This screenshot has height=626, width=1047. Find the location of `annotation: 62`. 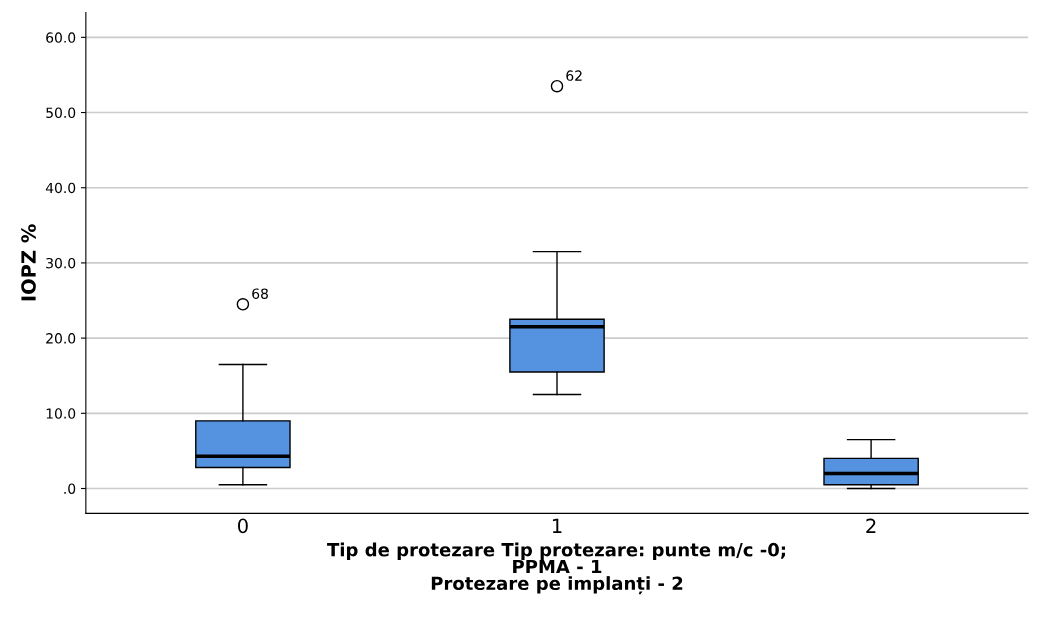

annotation: 62 is located at coordinates (574, 75).